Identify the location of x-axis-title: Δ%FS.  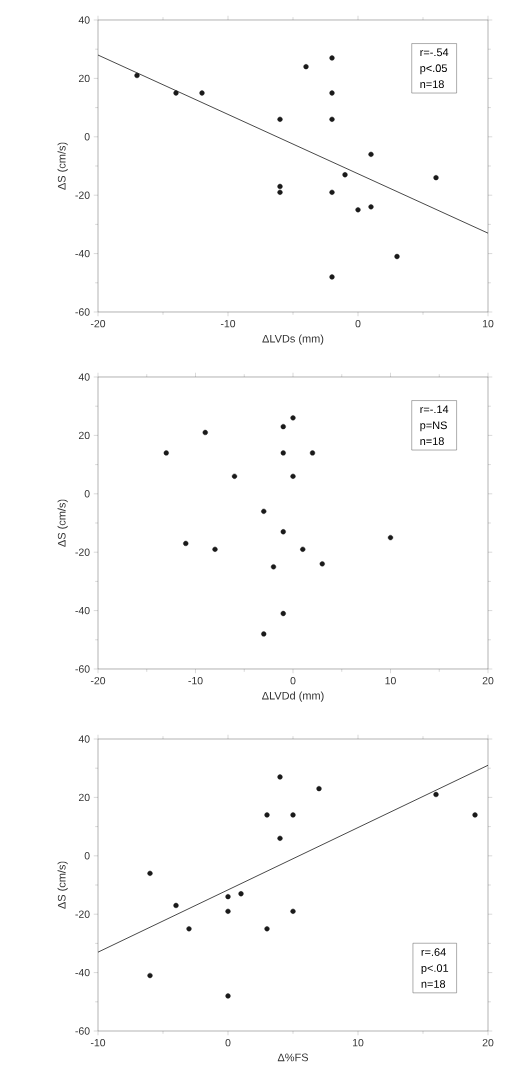
(293, 1057).